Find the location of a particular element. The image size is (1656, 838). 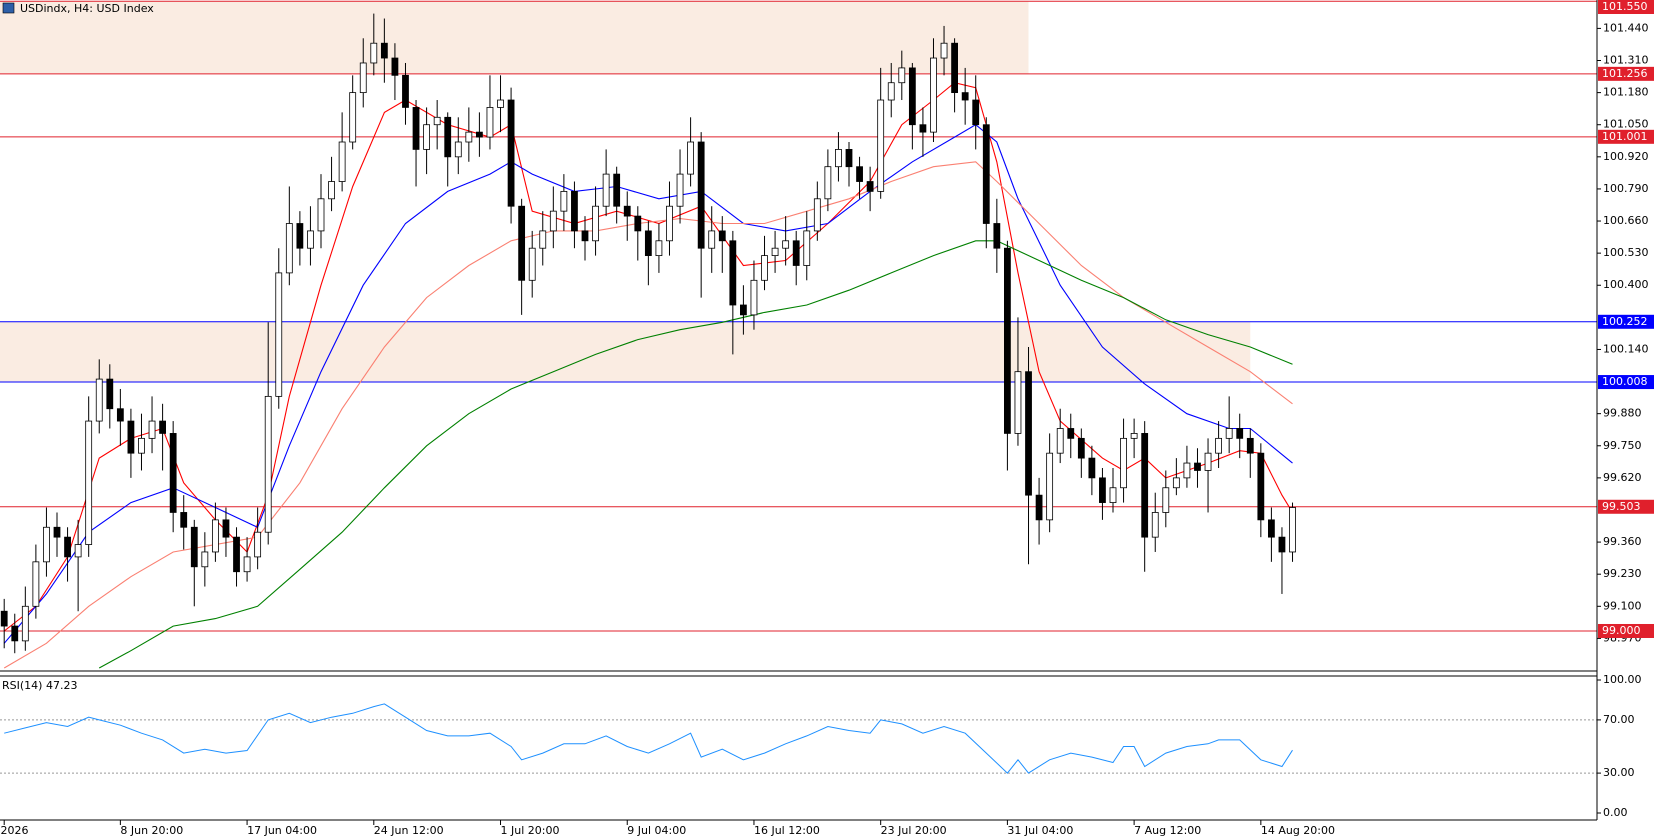

y-tick-label: 99.360 is located at coordinates (1622, 541).